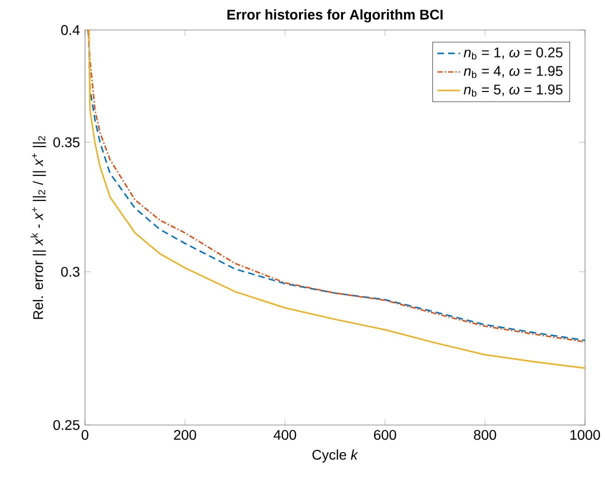 The height and width of the screenshot is (479, 605). I want to click on x-tick-label: 800, so click(485, 435).